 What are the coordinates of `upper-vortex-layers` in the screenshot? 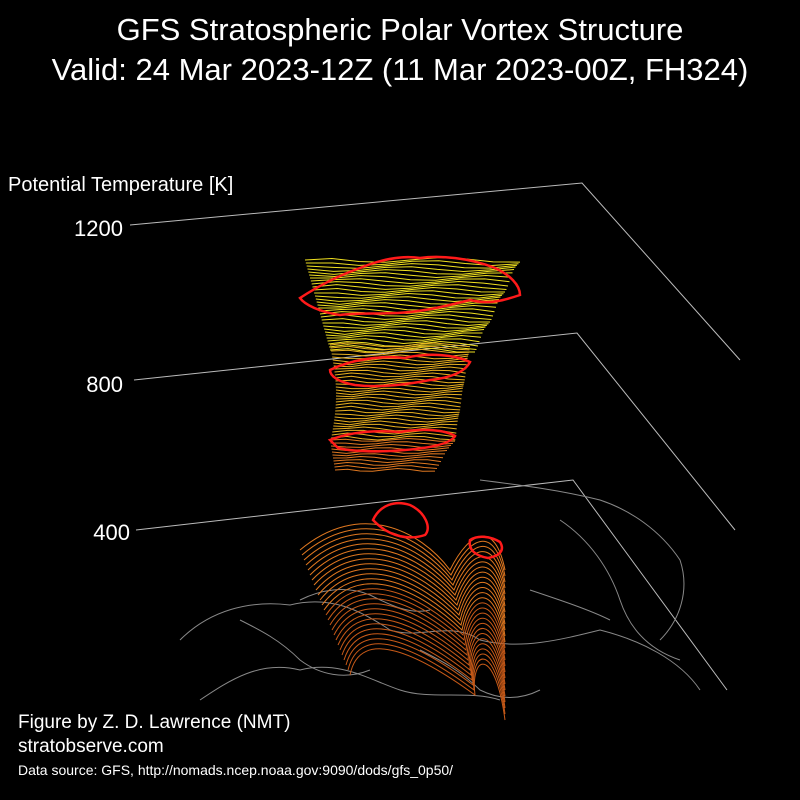 It's located at (412, 304).